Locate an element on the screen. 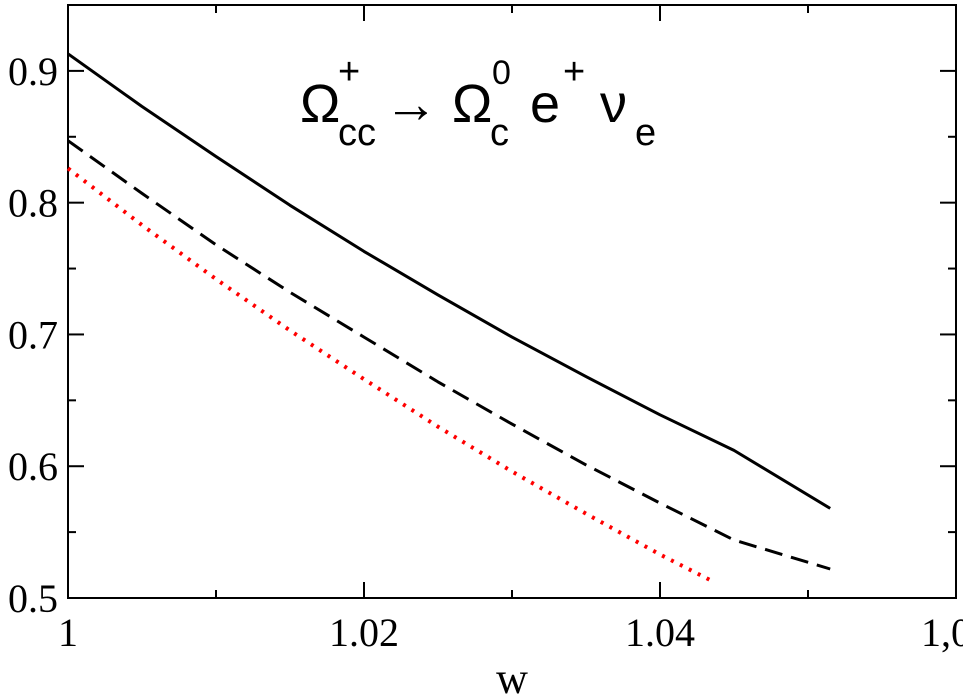 This screenshot has height=699, width=963. annot-positron-plus: + is located at coordinates (574, 72).